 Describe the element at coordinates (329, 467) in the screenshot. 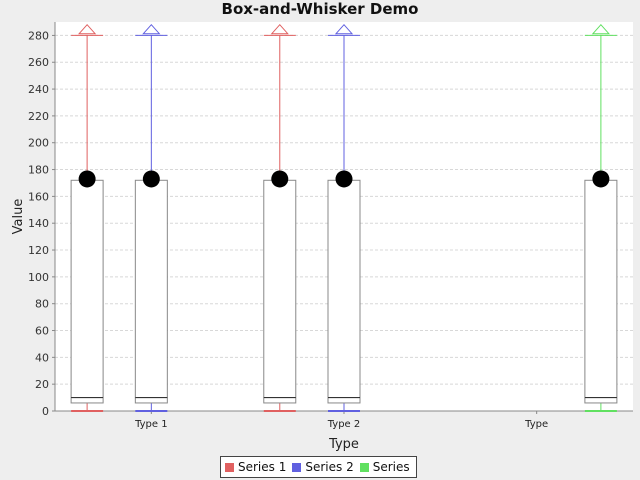

I see `legend-label: Series 2` at that location.